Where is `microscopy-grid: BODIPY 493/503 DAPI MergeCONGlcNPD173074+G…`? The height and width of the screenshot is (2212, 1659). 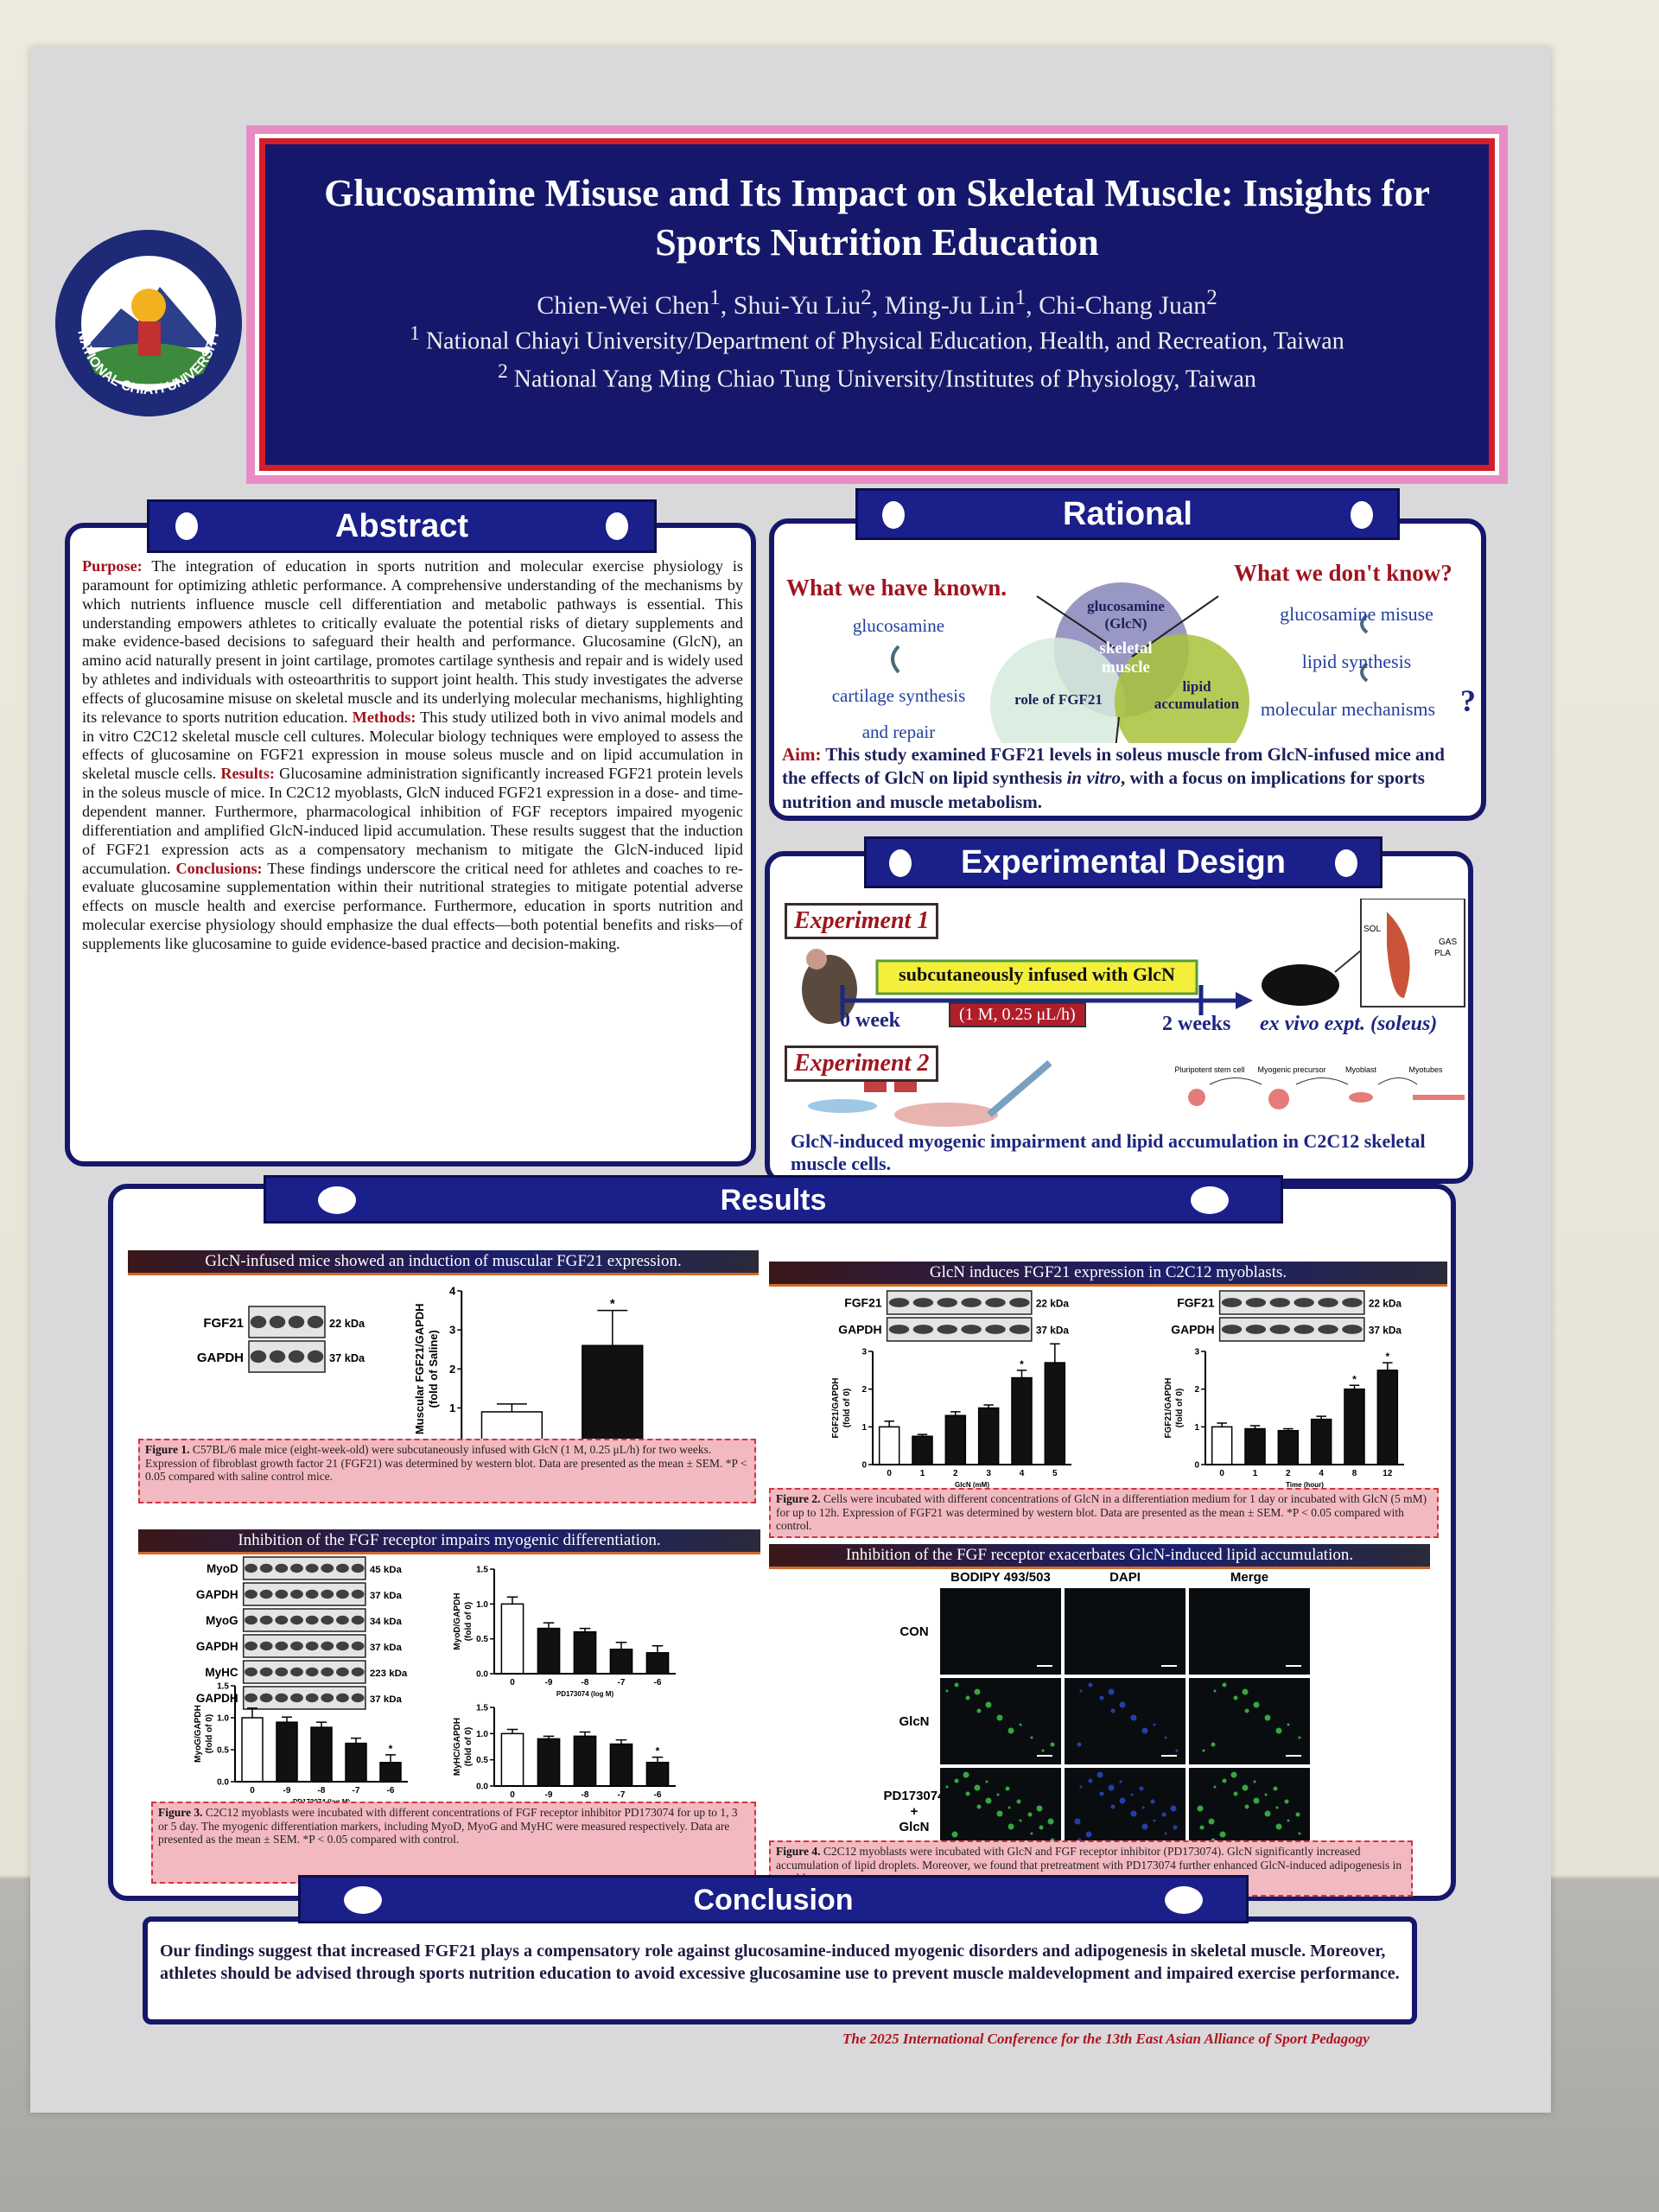
microscopy-grid: BODIPY 493/503 DAPI MergeCONGlcNPD173074+G… is located at coordinates (1097, 1712).